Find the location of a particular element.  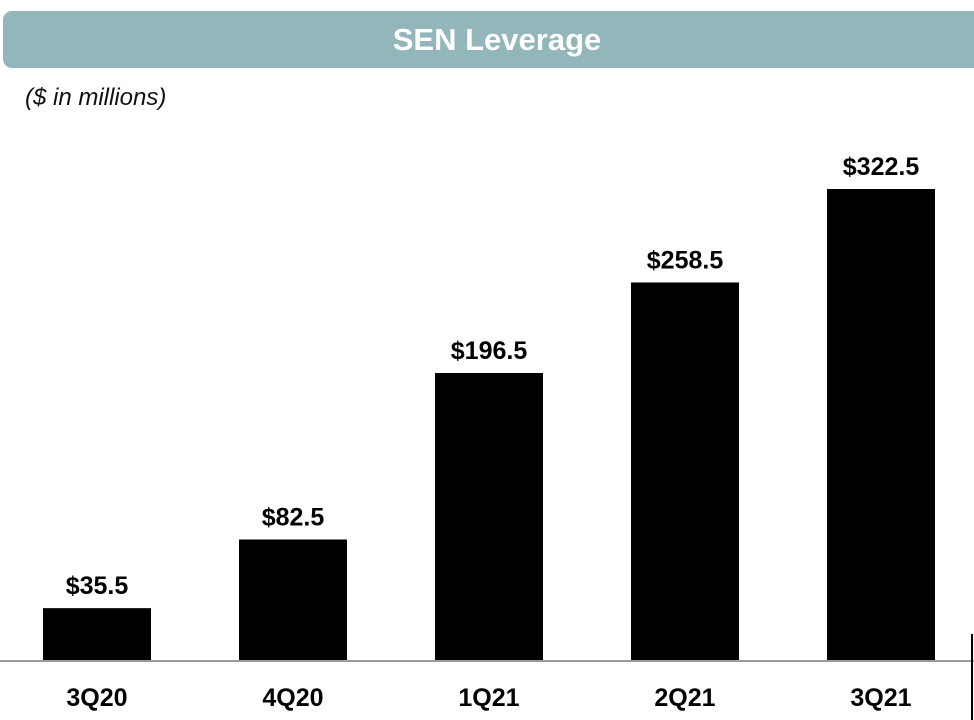

data-label-3Q20: $35.5 is located at coordinates (97, 586).